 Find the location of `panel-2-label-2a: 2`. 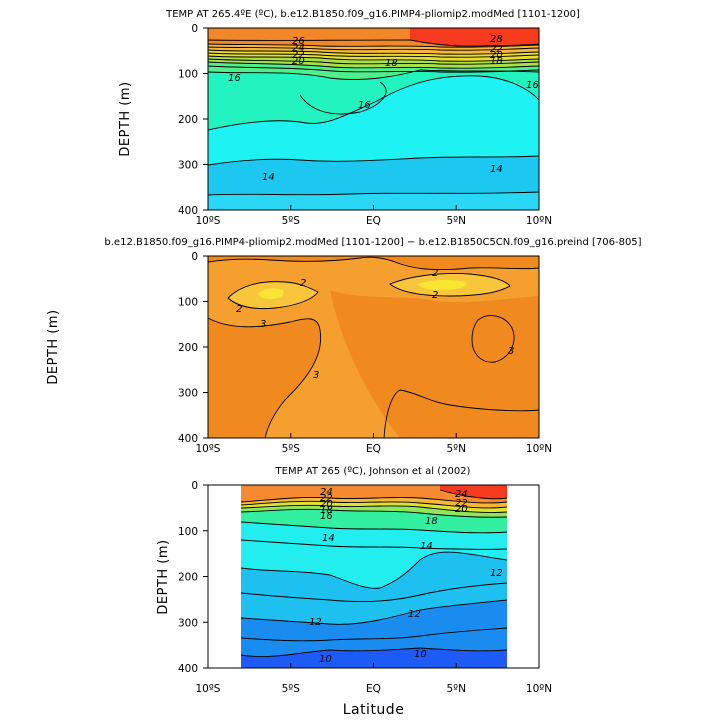

panel-2-label-2a: 2 is located at coordinates (303, 283).